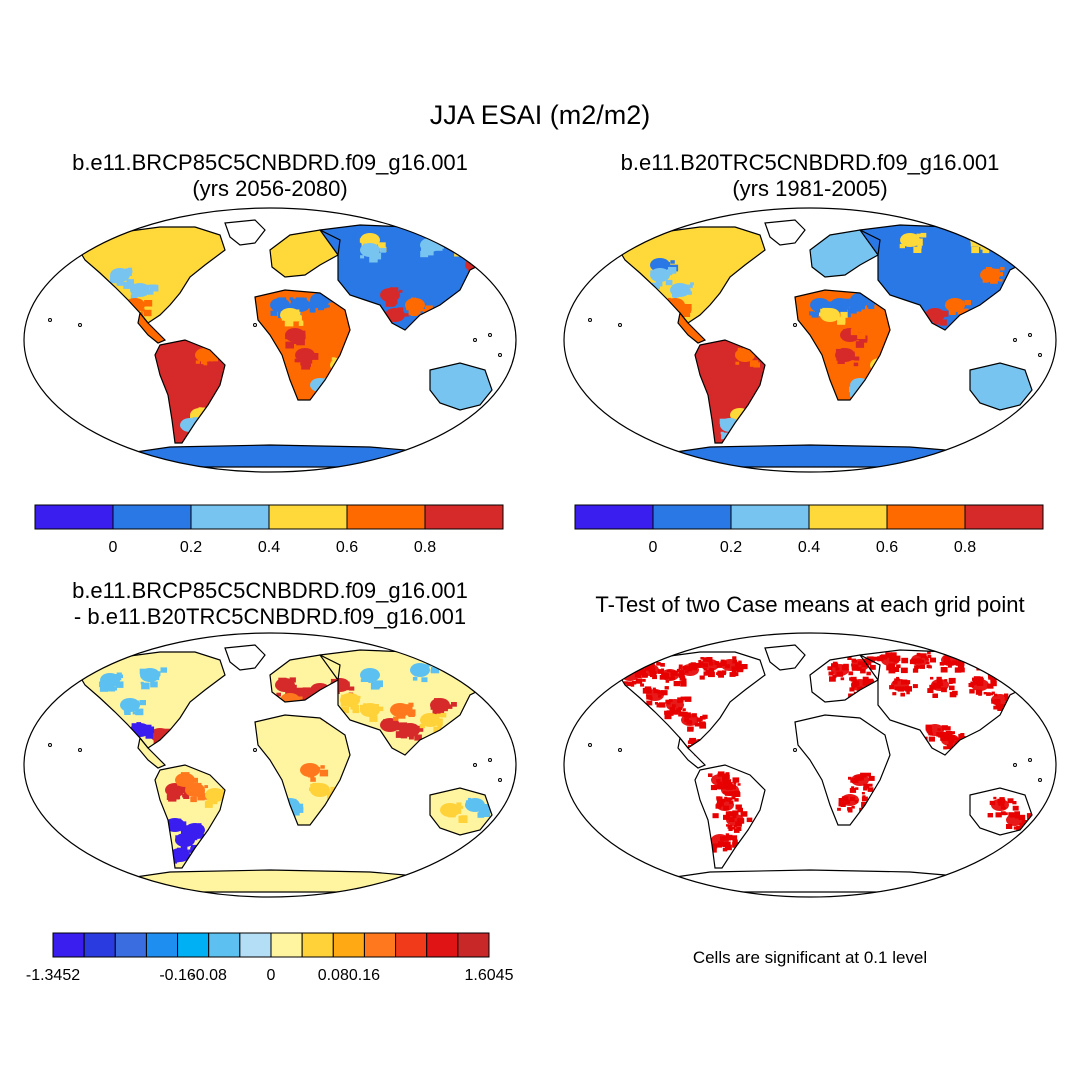  What do you see at coordinates (177, 975) in the screenshot?
I see `colorbar-tick-label: -0.16` at bounding box center [177, 975].